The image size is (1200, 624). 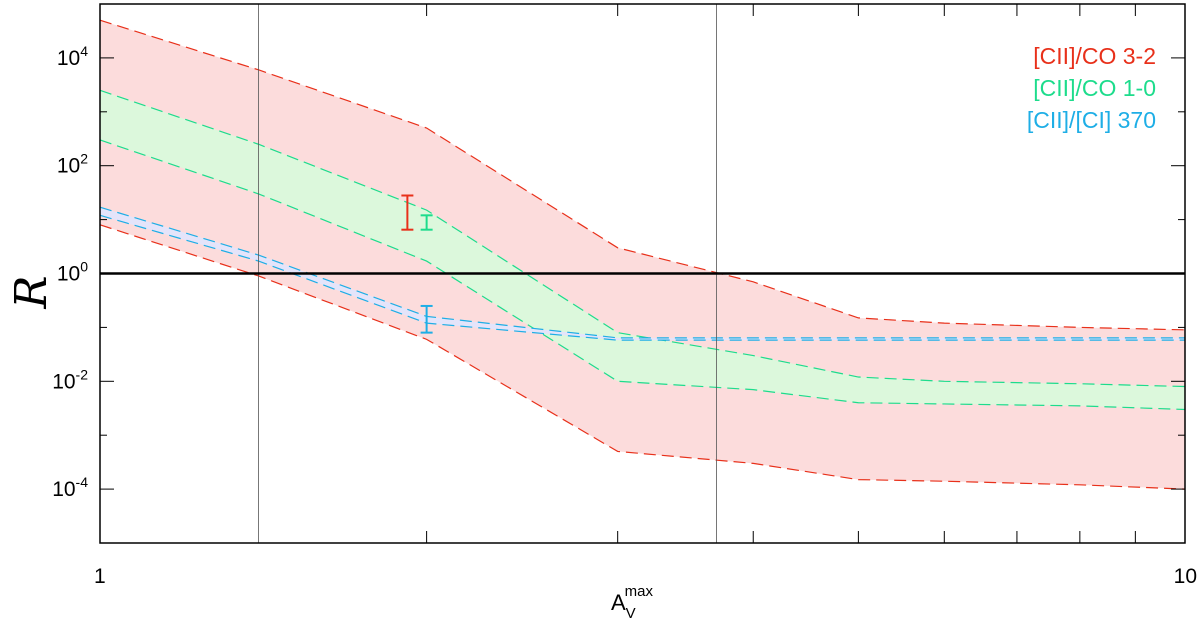 What do you see at coordinates (618, 602) in the screenshot?
I see `x-axis-title-base: A` at bounding box center [618, 602].